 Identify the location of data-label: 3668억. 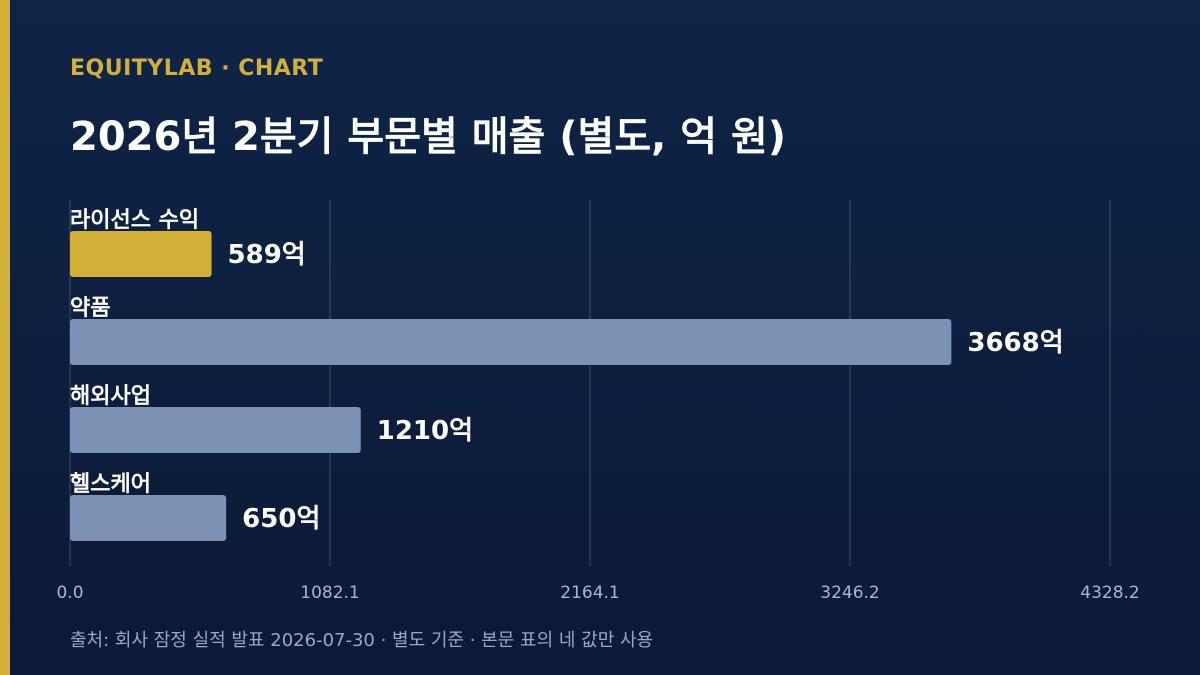
(1015, 343).